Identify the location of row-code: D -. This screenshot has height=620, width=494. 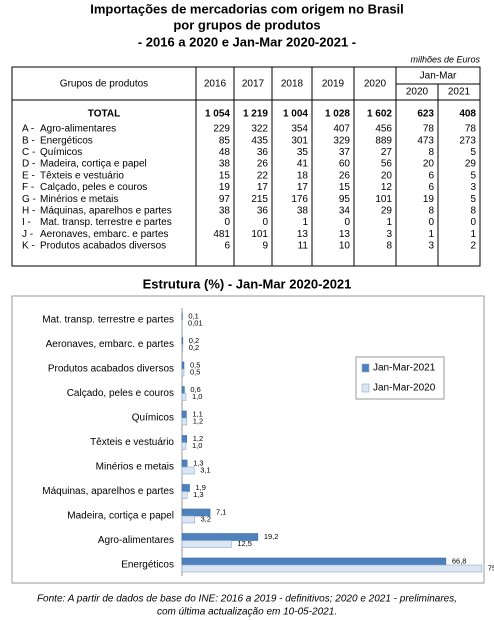
(28, 164).